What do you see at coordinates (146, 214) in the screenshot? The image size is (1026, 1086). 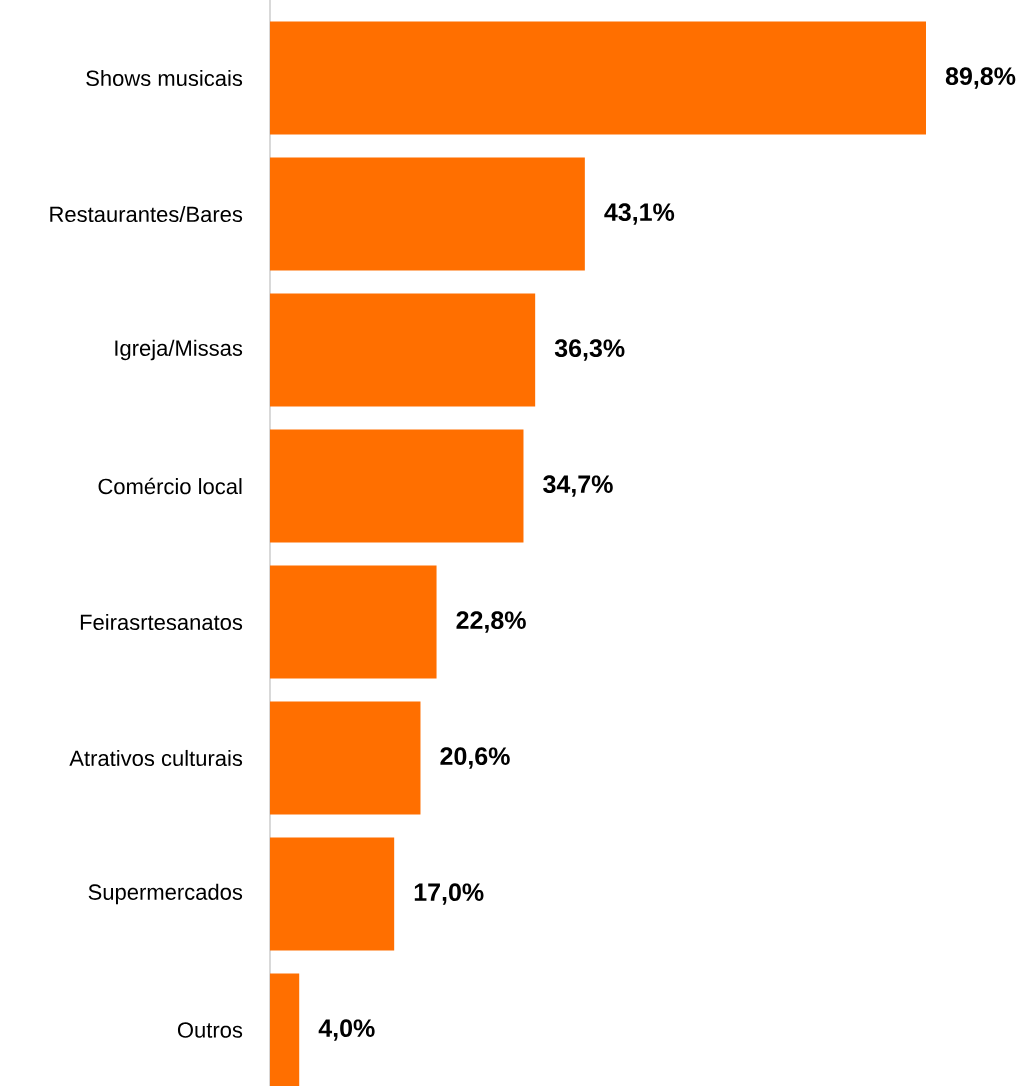 I see `y-tick-label: Restaurantes/Bares` at bounding box center [146, 214].